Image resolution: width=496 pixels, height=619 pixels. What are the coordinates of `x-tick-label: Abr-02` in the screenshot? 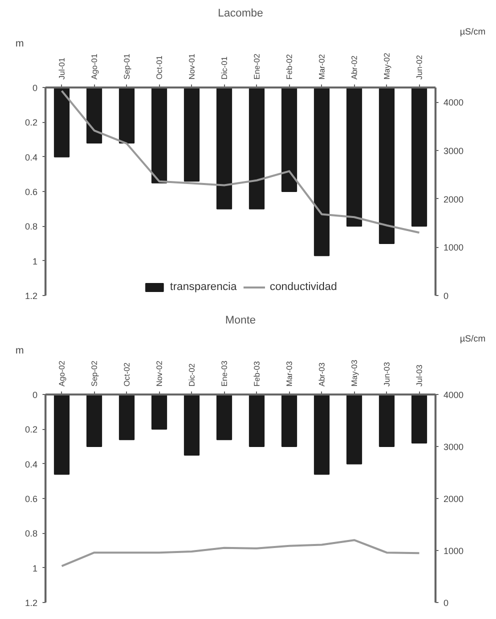 It's located at (354, 67).